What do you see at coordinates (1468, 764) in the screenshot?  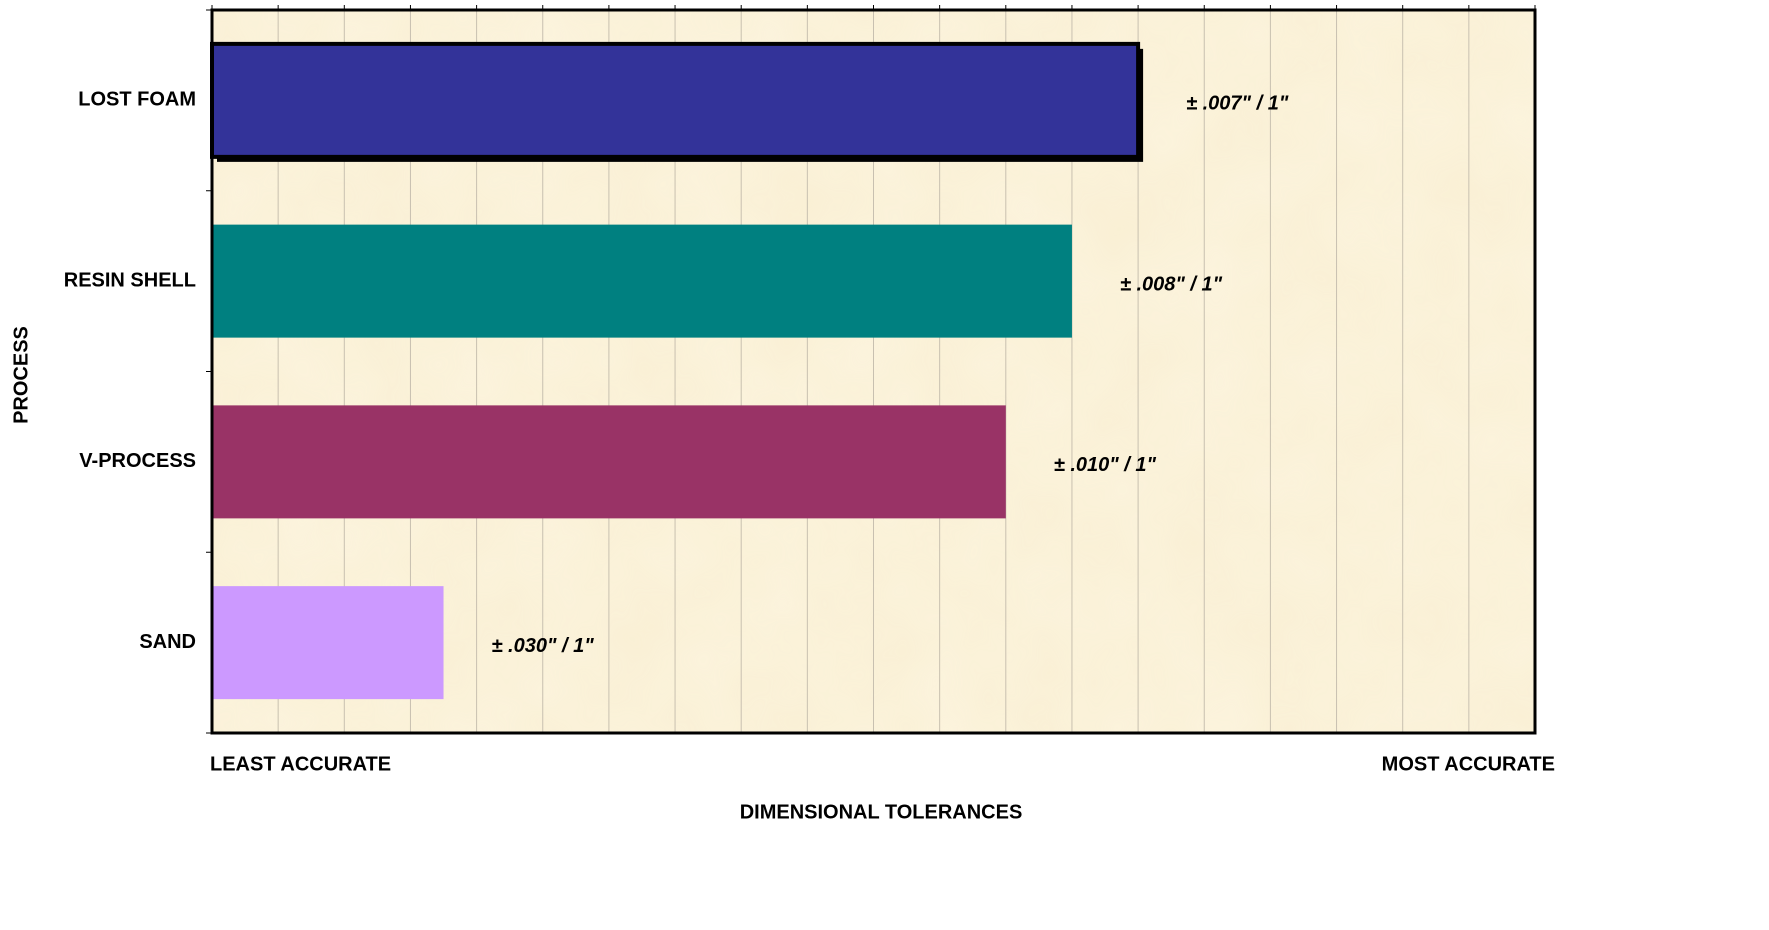 I see `x-end-label: MOST ACCURATE` at bounding box center [1468, 764].